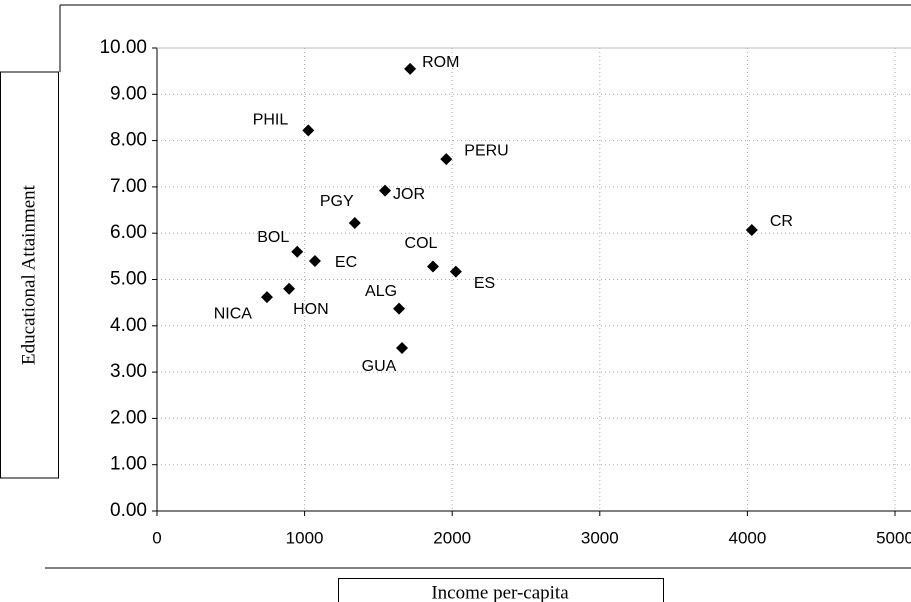 The image size is (911, 602). What do you see at coordinates (128, 510) in the screenshot?
I see `y-tick-label: 0.00` at bounding box center [128, 510].